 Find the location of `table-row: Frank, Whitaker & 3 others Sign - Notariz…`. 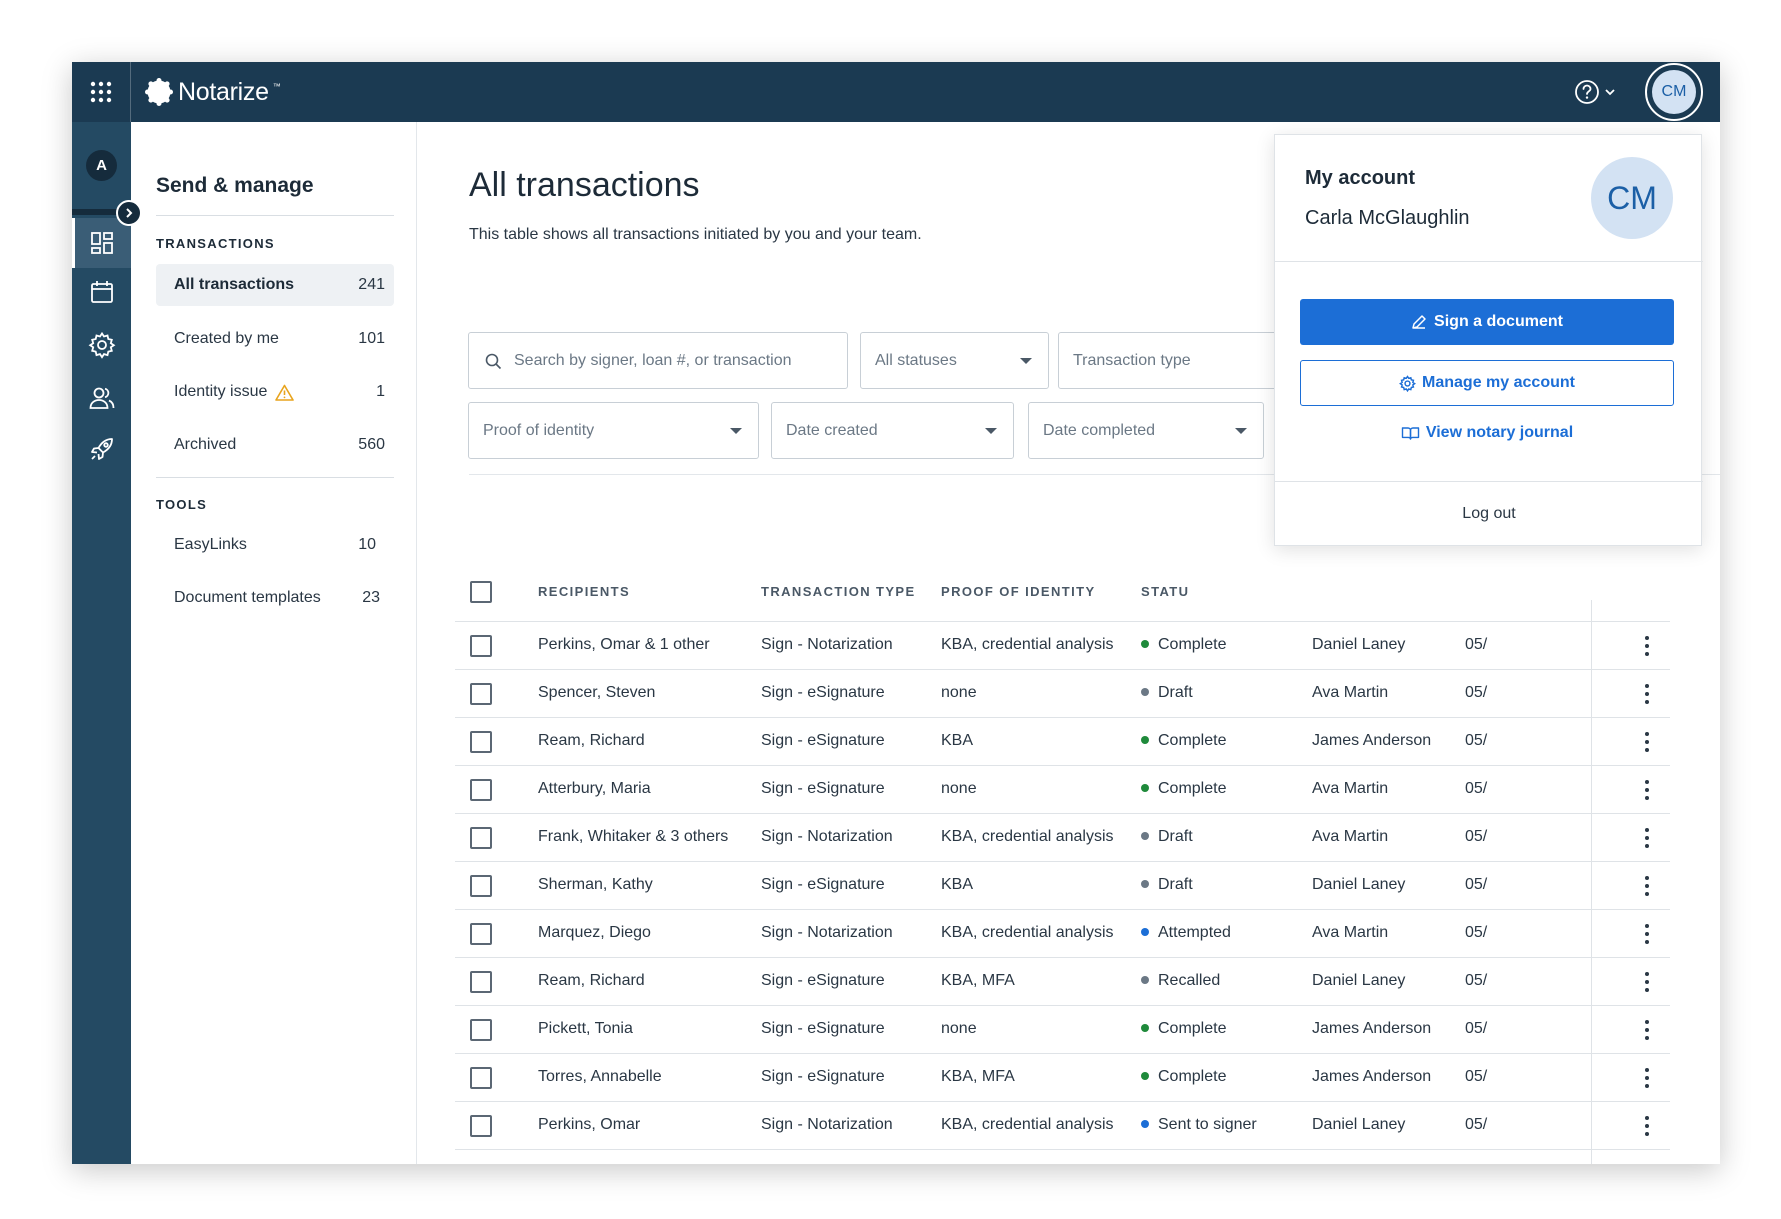

table-row: Frank, Whitaker & 3 others Sign - Notariz… is located at coordinates (1062, 838).